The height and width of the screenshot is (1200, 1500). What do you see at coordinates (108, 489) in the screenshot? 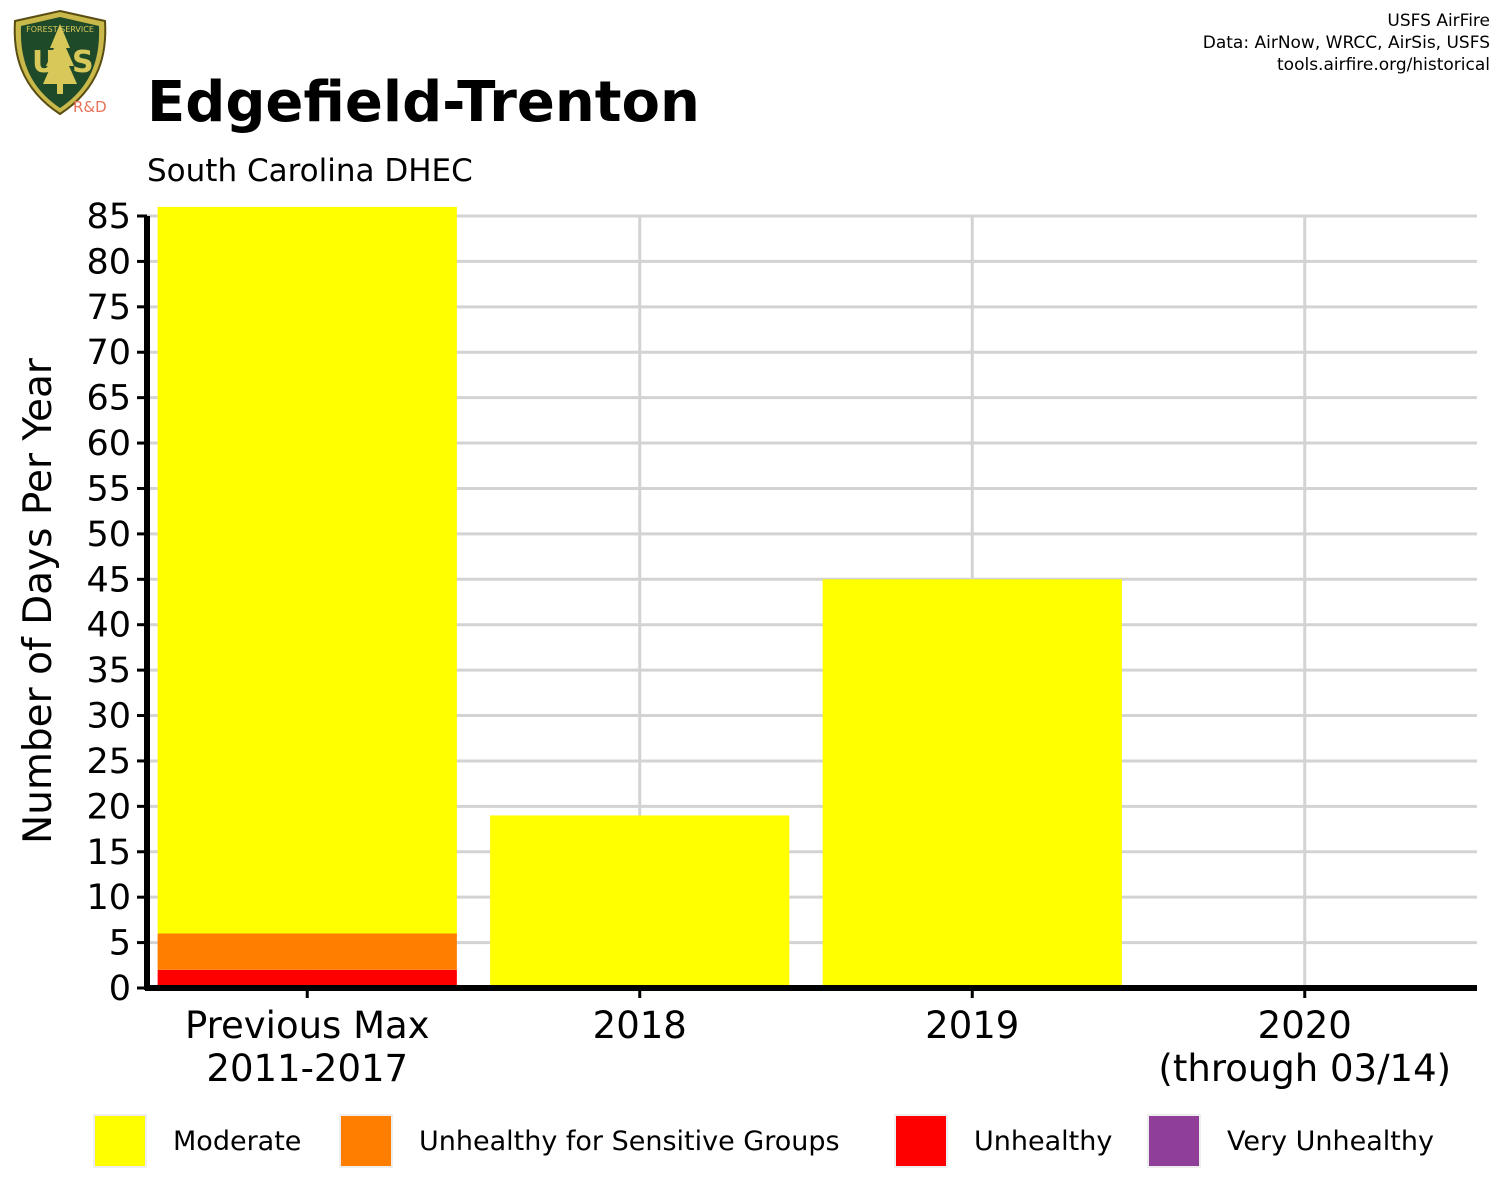
I see `y-tick-label: 55` at bounding box center [108, 489].